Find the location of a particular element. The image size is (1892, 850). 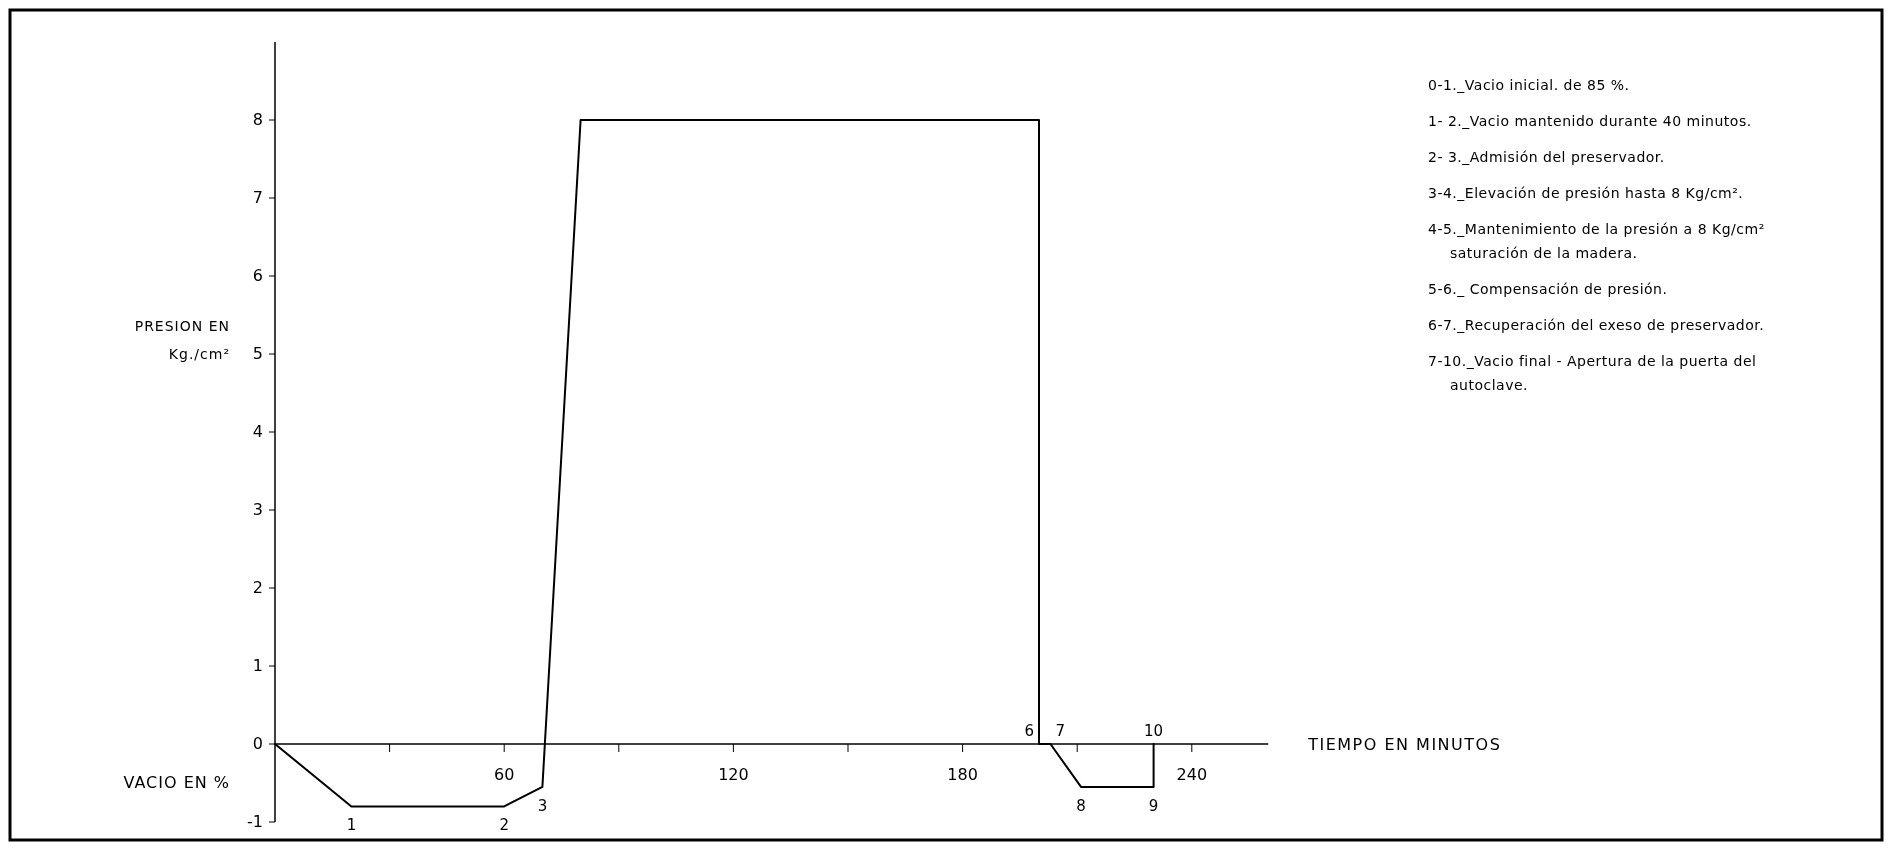

annotation: 2 is located at coordinates (504, 825).